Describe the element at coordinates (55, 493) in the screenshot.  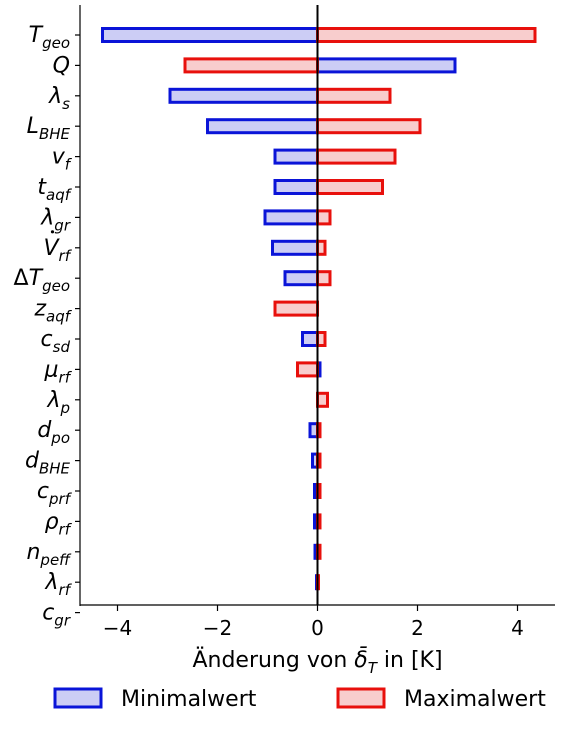
I see `category-label: cprf` at that location.